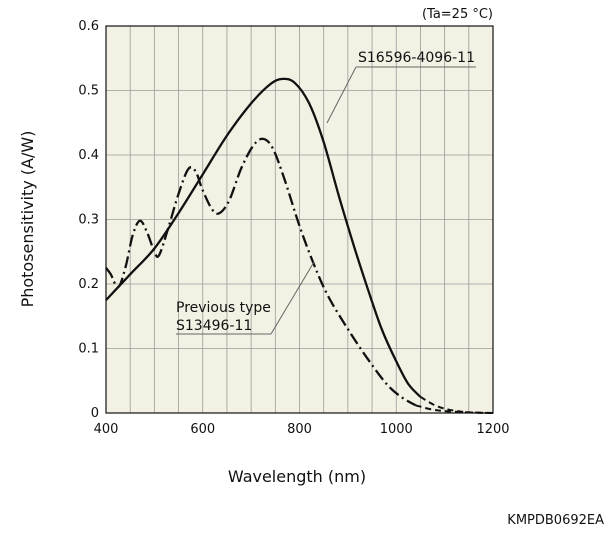  I want to click on y-tick-label: 0.6, so click(88, 26).